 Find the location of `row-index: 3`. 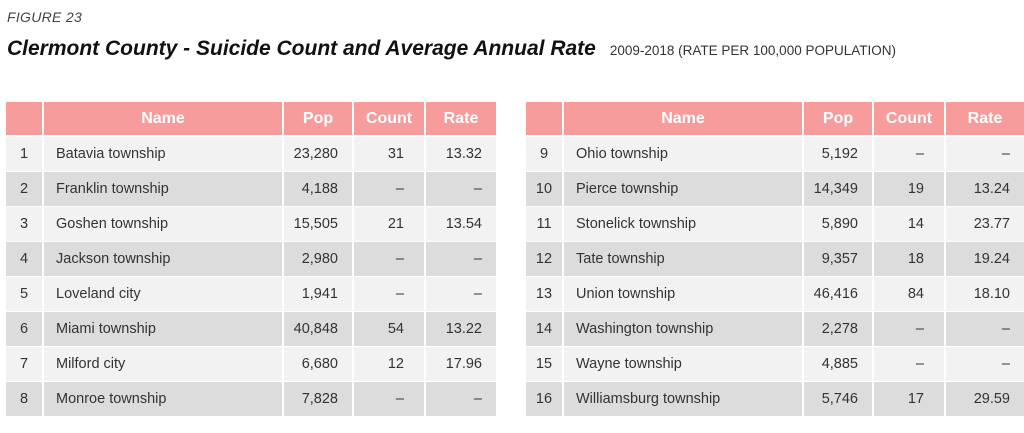

row-index: 3 is located at coordinates (24, 224).